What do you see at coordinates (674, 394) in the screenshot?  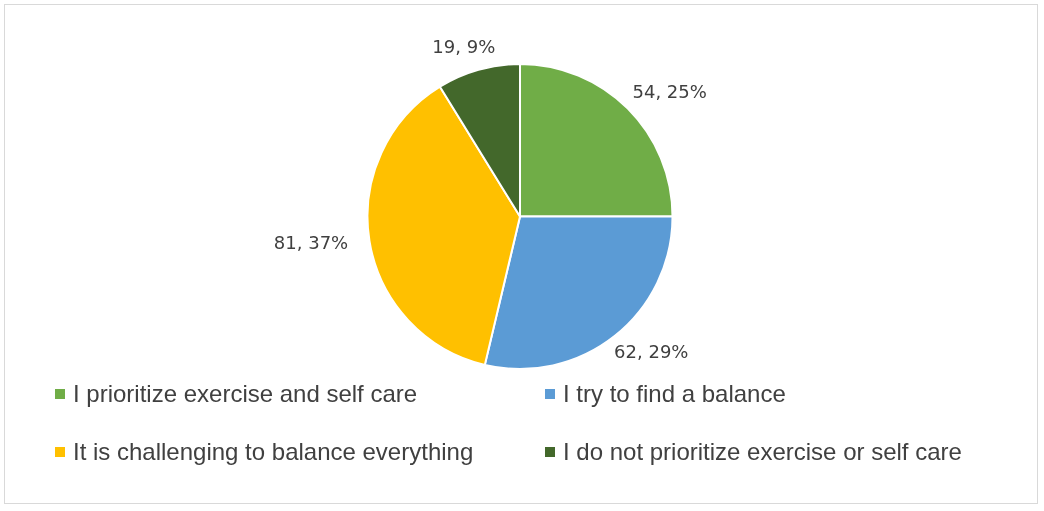 I see `legend-label: I try to find a balance` at bounding box center [674, 394].